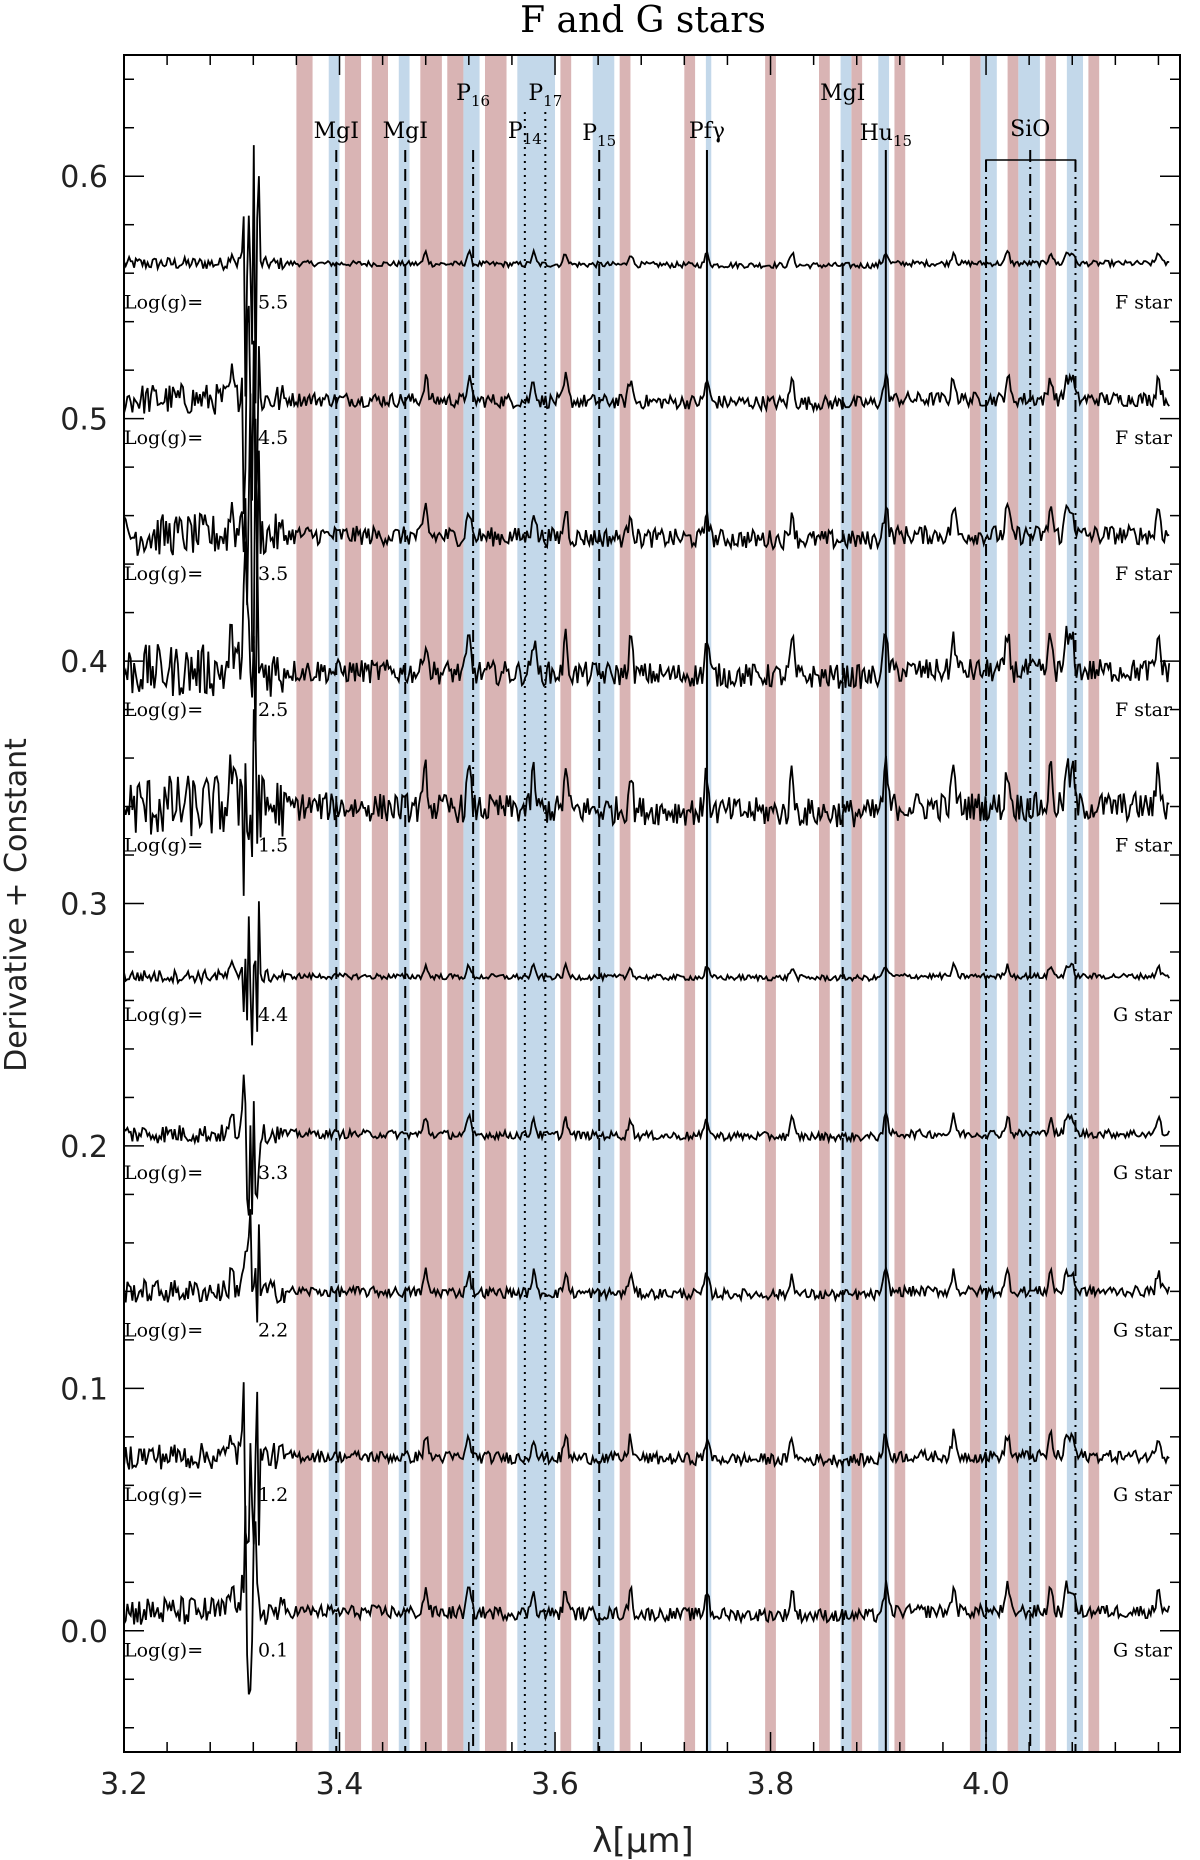  I want to click on y-axis-label: Derivative + Constant, so click(17, 905).